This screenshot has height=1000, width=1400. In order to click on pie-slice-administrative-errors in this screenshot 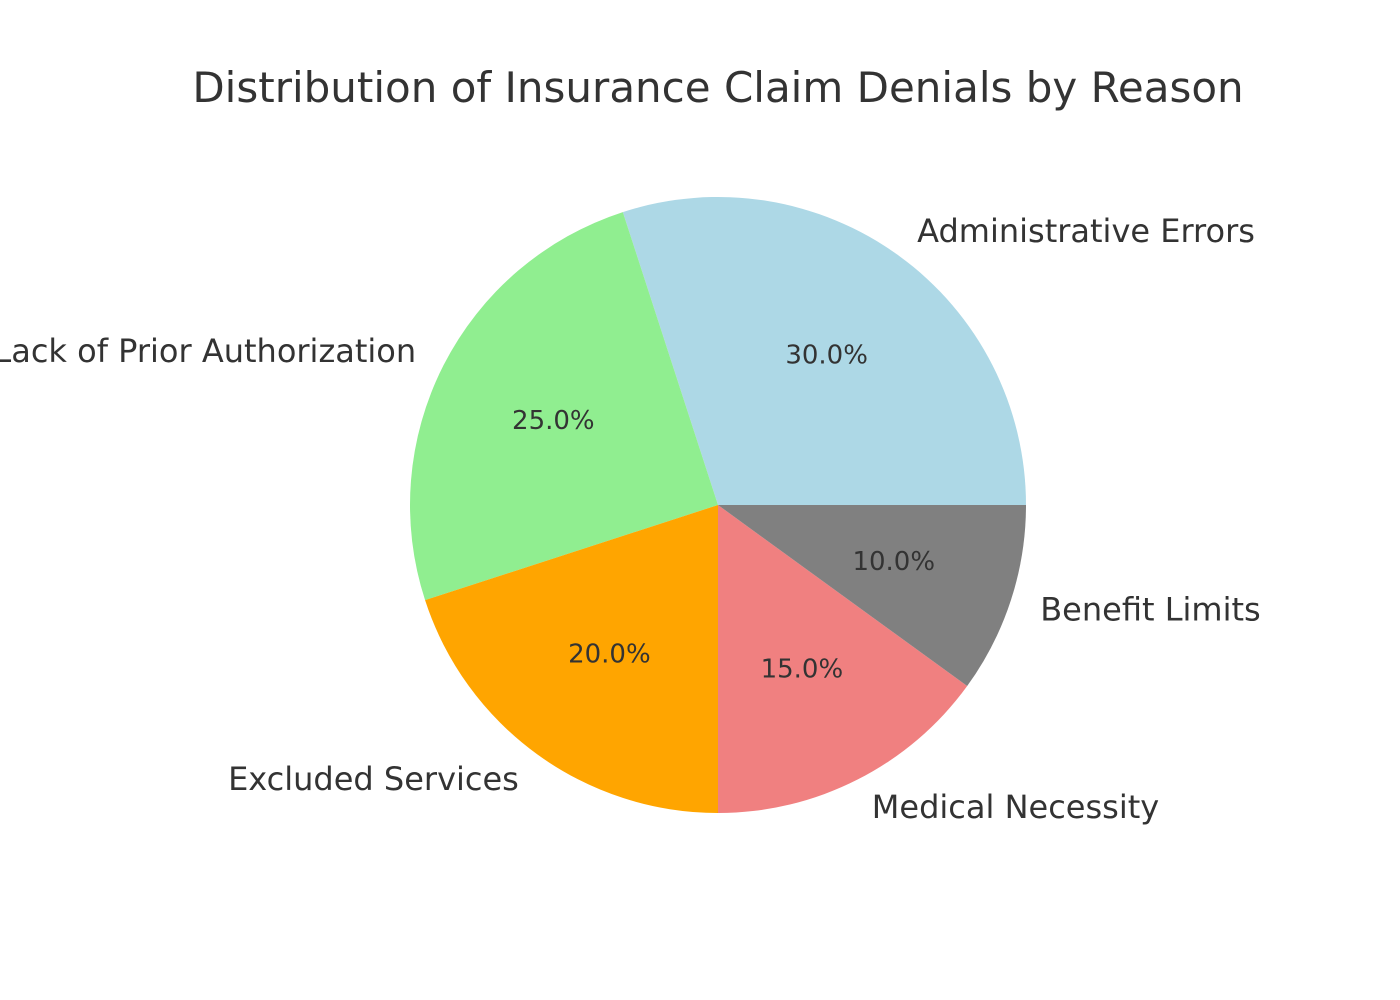, I will do `click(824, 351)`.